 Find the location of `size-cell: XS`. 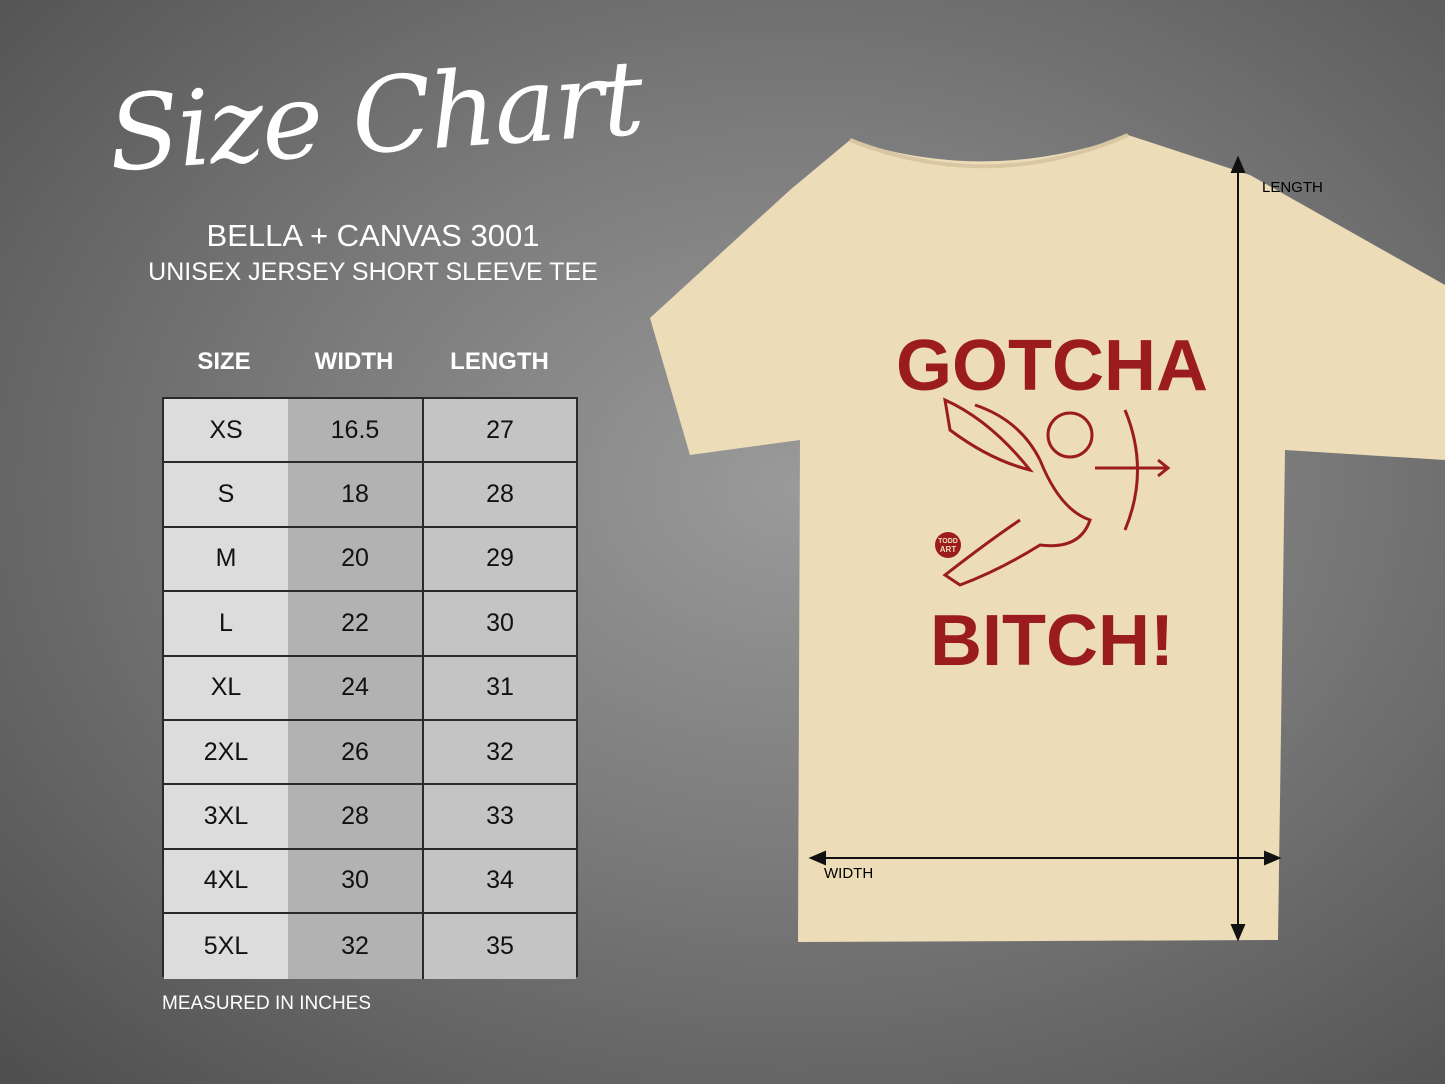

size-cell: XS is located at coordinates (226, 430).